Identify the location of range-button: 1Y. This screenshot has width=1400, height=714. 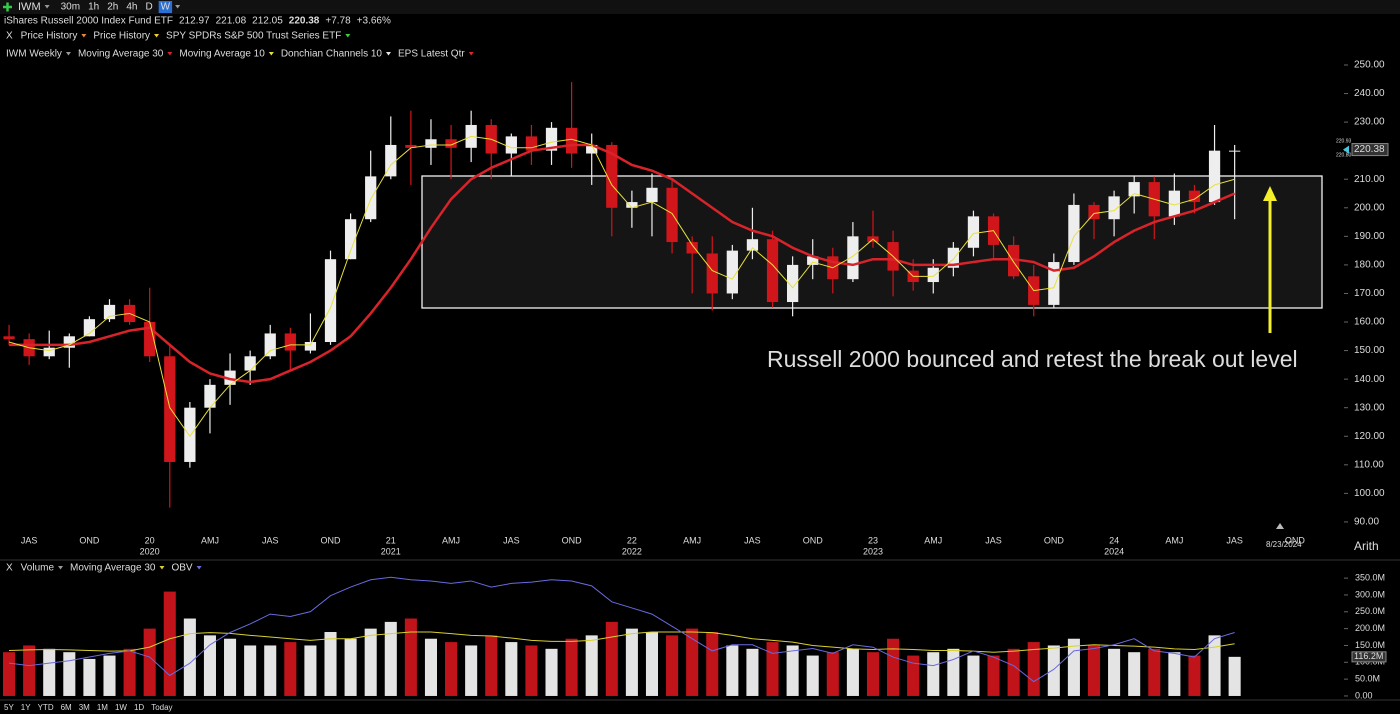
(26, 707).